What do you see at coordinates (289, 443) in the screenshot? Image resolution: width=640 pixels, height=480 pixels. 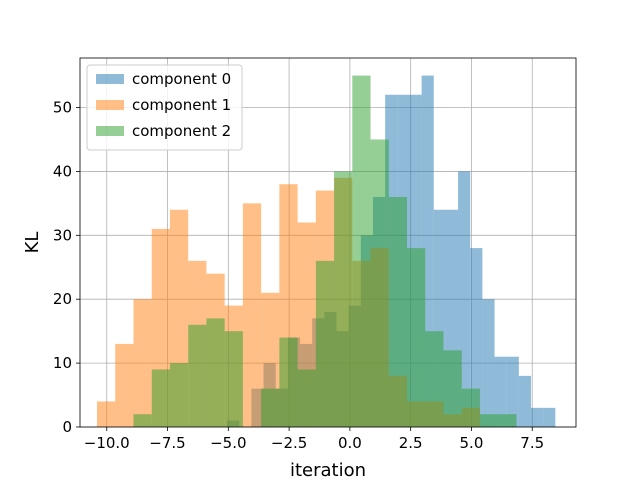 I see `x-tick-label: −2.5` at bounding box center [289, 443].